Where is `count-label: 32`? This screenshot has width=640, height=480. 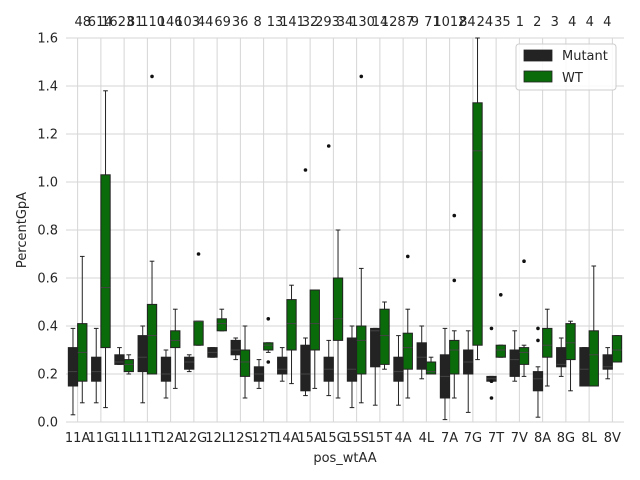 count-label: 32 is located at coordinates (310, 22).